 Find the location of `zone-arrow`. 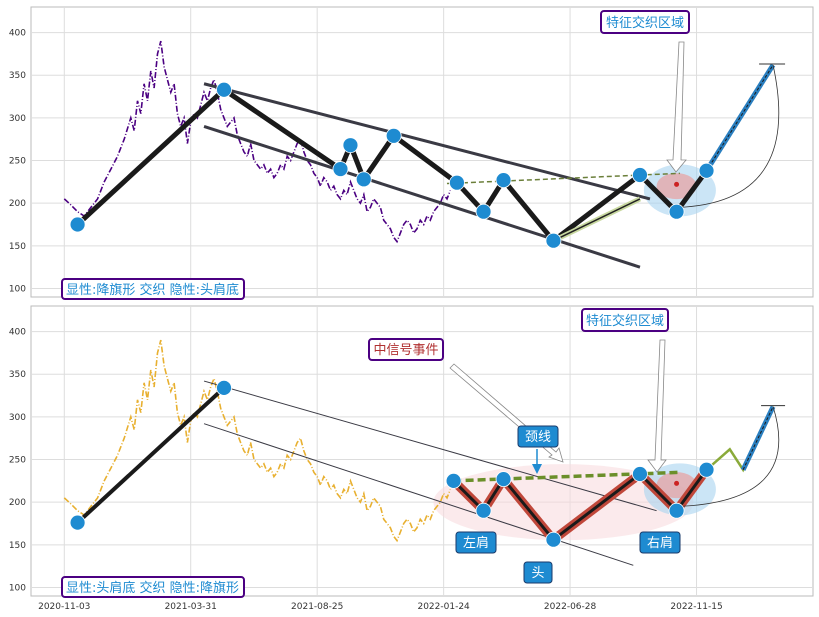

zone-arrow is located at coordinates (657, 406).